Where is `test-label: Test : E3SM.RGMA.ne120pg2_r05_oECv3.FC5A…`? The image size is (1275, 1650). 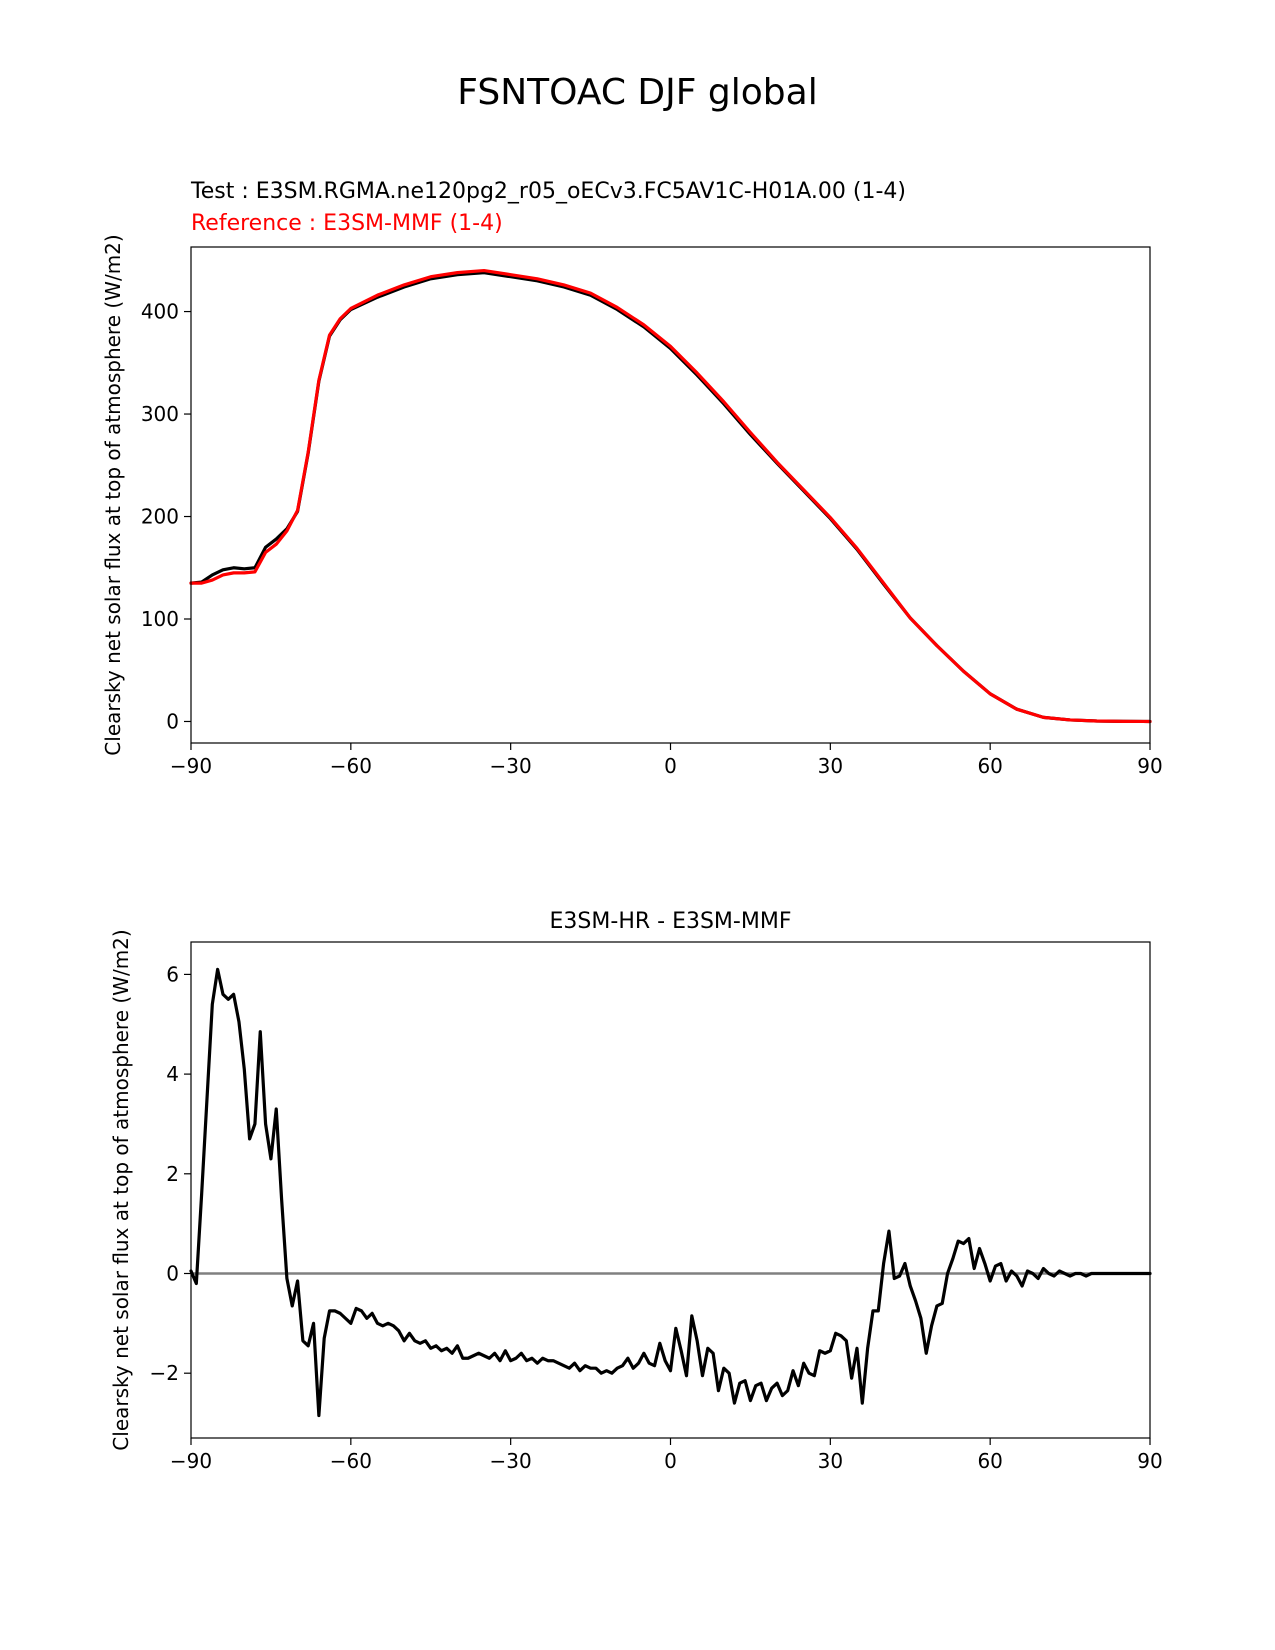
test-label: Test : E3SM.RGMA.ne120pg2_r05_oECv3.FC5A… is located at coordinates (548, 191).